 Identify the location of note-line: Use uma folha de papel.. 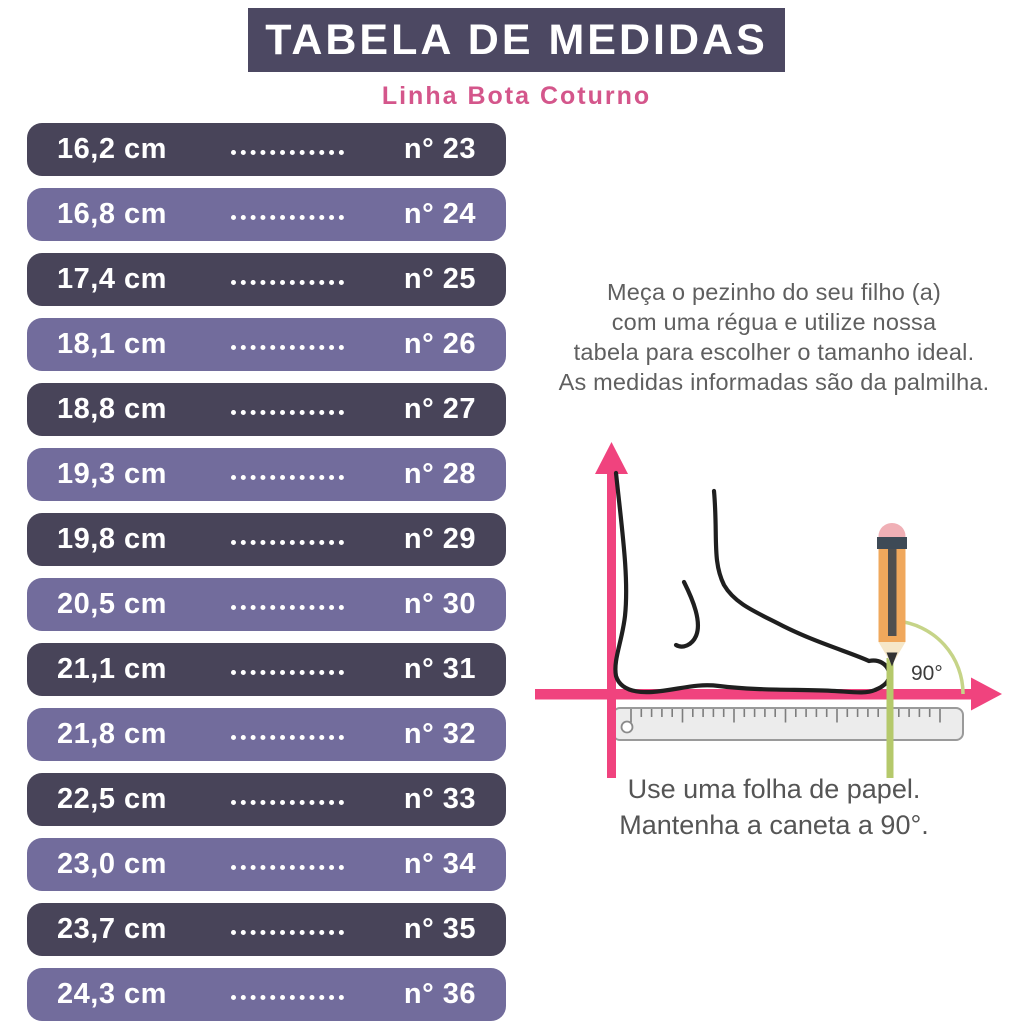
(774, 789).